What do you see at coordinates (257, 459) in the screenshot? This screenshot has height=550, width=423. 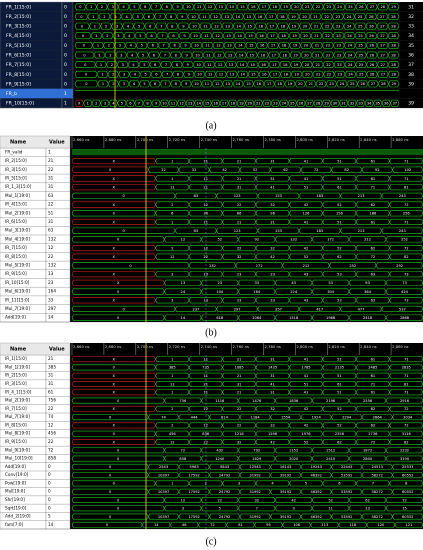 I see `bus-value: 1629` at bounding box center [257, 459].